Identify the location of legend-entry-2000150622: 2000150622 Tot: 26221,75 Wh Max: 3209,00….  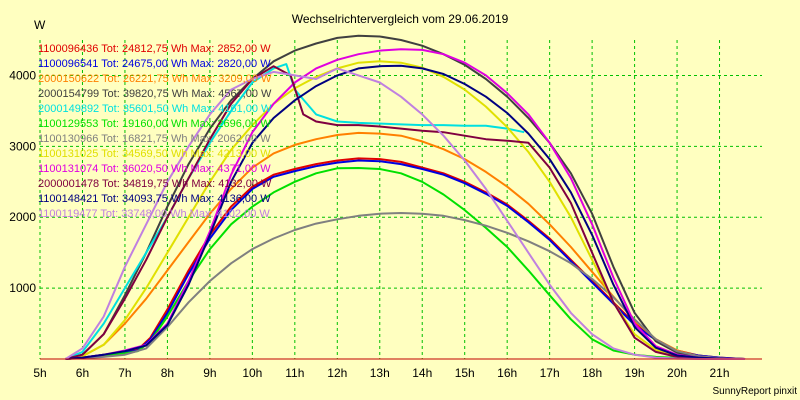
(155, 79).